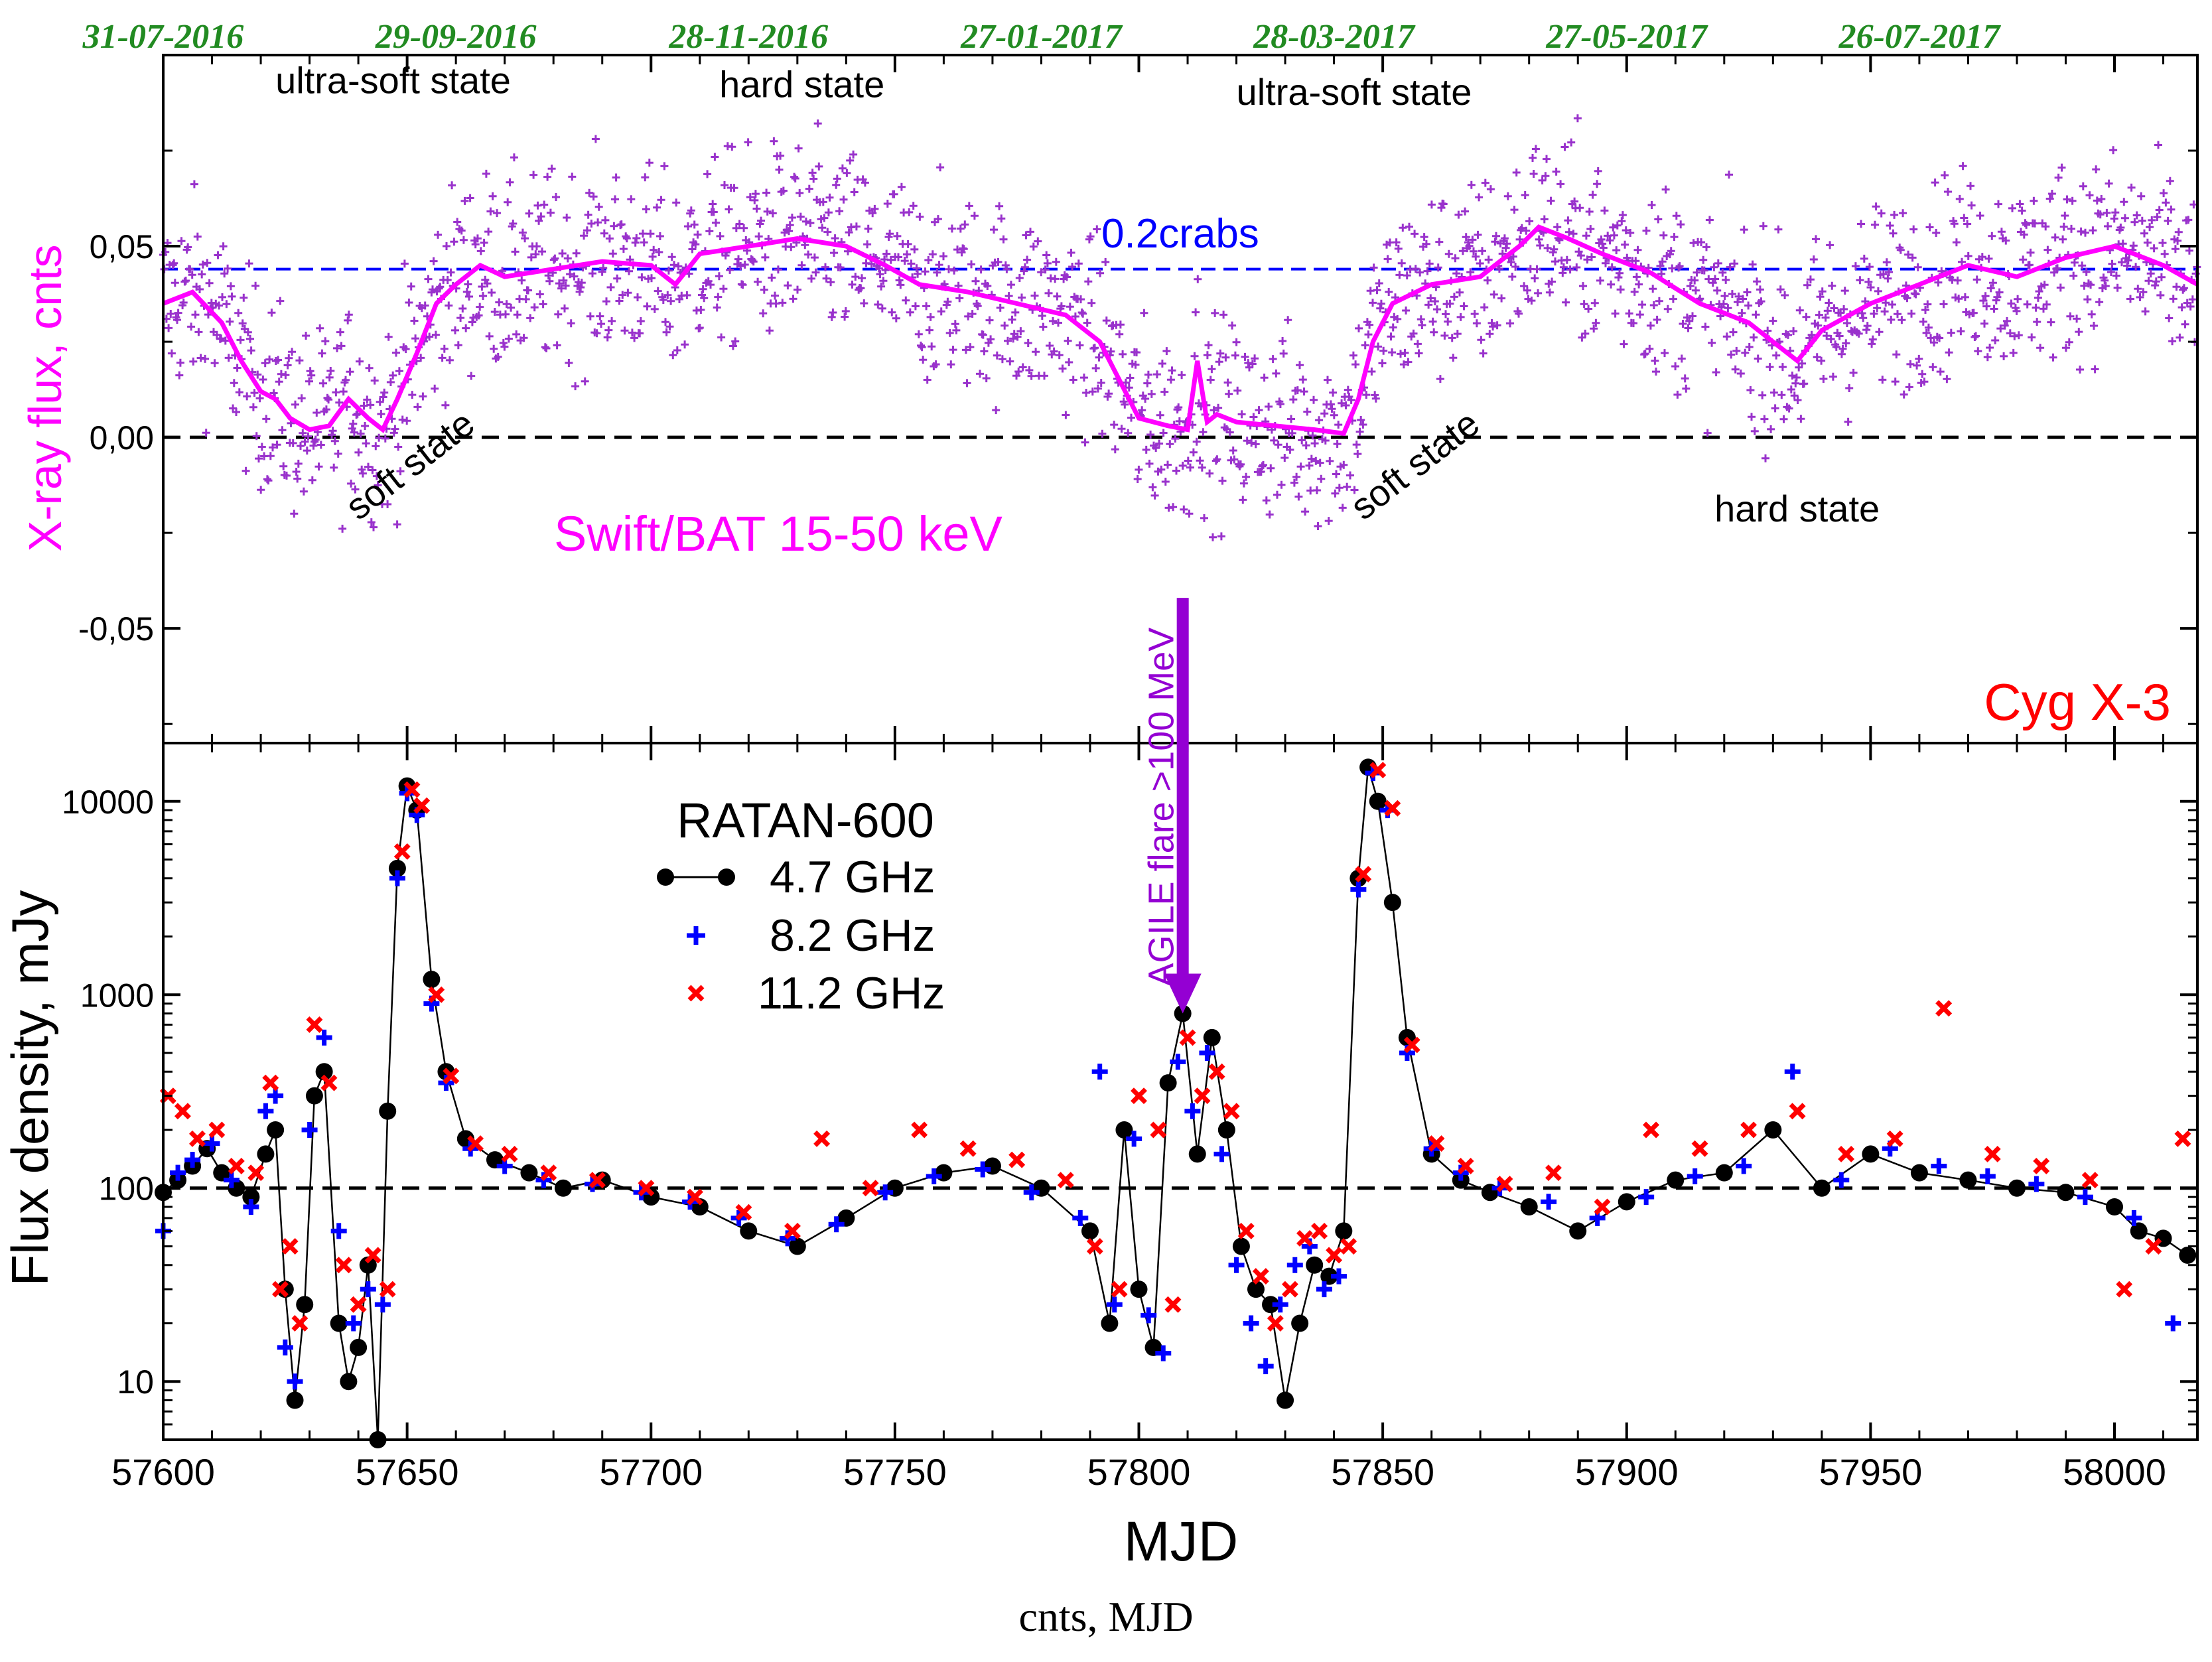 The image size is (2212, 1662). I want to click on legend-item-8.2GHz: 8.2 GHz, so click(811, 935).